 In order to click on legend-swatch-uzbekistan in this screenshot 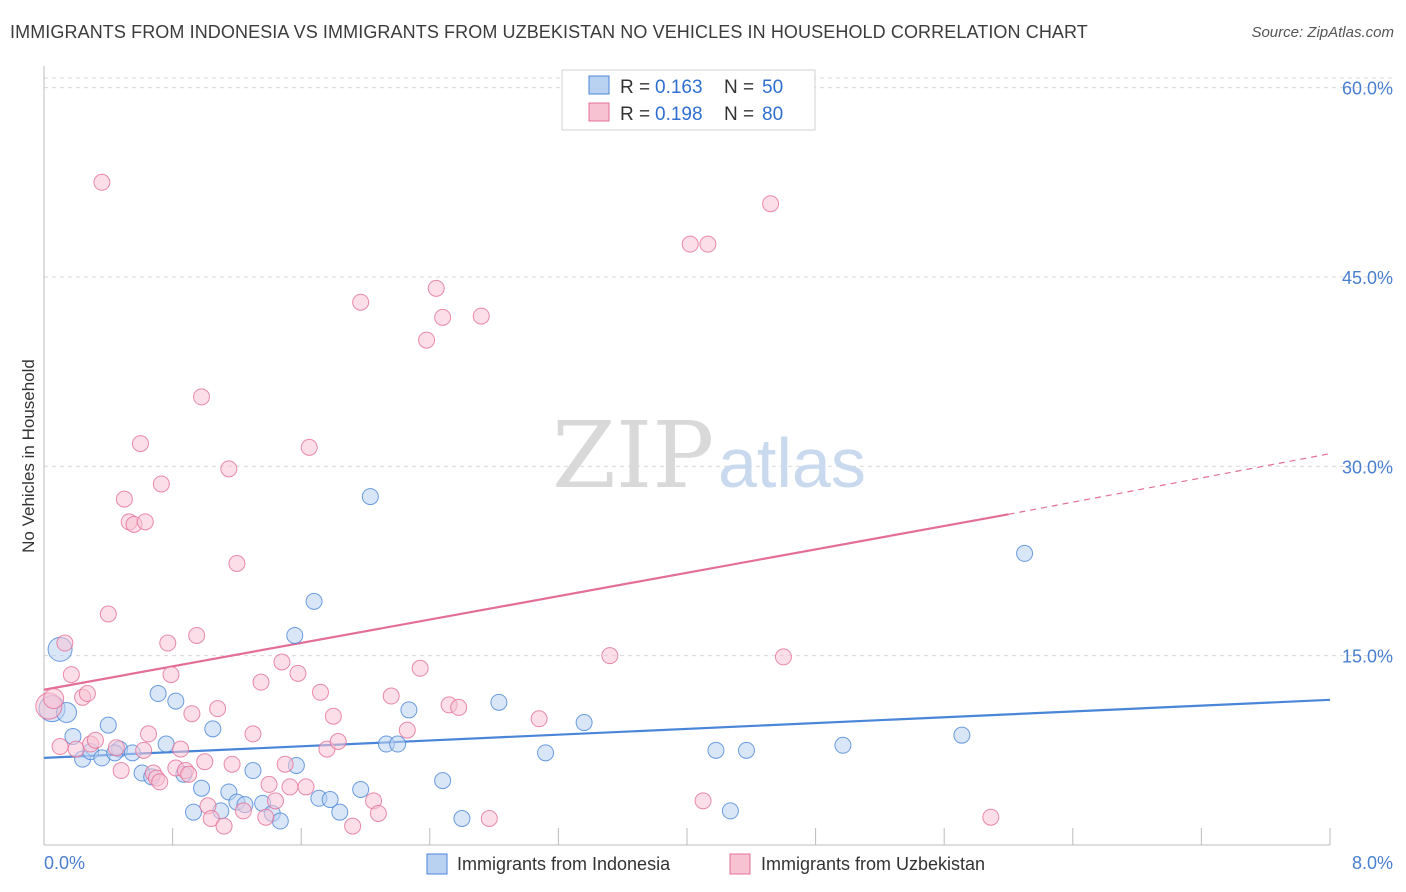, I will do `click(599, 112)`.